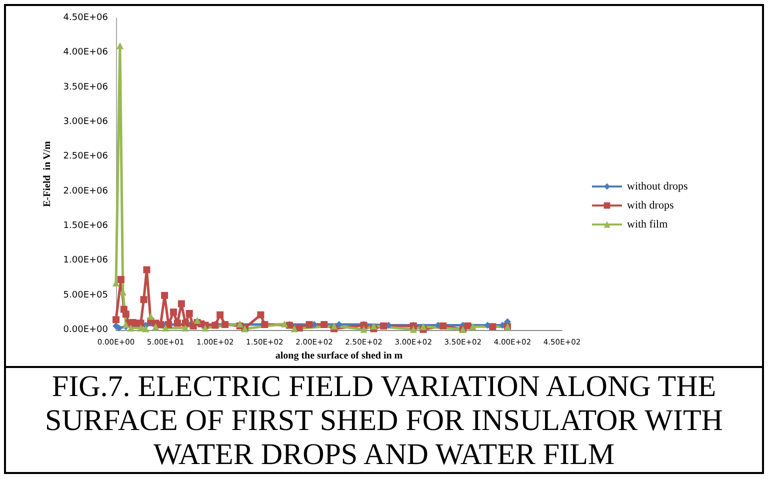 The height and width of the screenshot is (481, 772). What do you see at coordinates (85, 226) in the screenshot?
I see `y-tick-label: 1.50E+06` at bounding box center [85, 226].